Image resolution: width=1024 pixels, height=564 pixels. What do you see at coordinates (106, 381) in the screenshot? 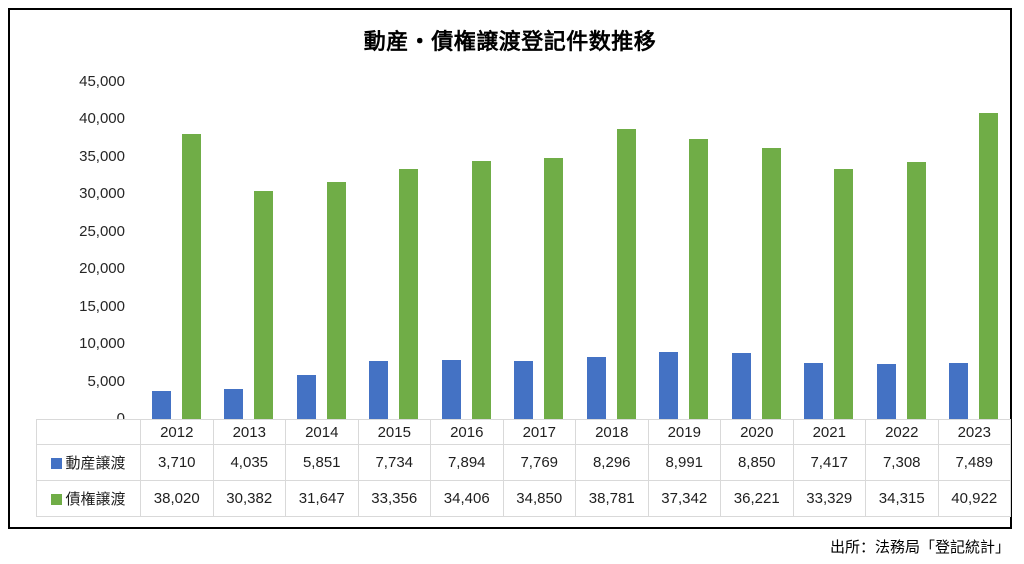
I see `y-tick-label: 5,000` at bounding box center [106, 381].